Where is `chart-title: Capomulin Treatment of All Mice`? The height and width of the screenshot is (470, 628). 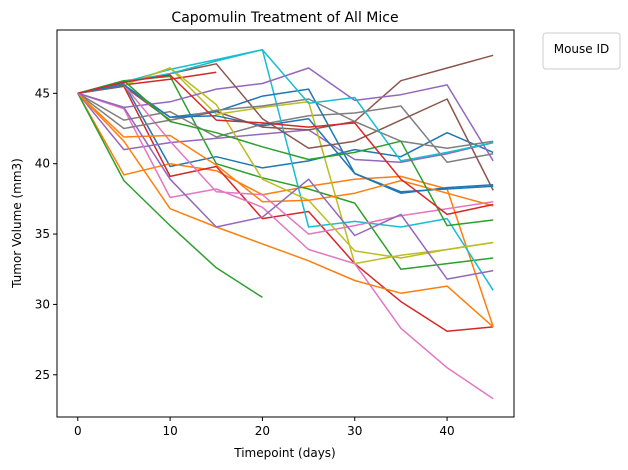 chart-title: Capomulin Treatment of All Mice is located at coordinates (284, 18).